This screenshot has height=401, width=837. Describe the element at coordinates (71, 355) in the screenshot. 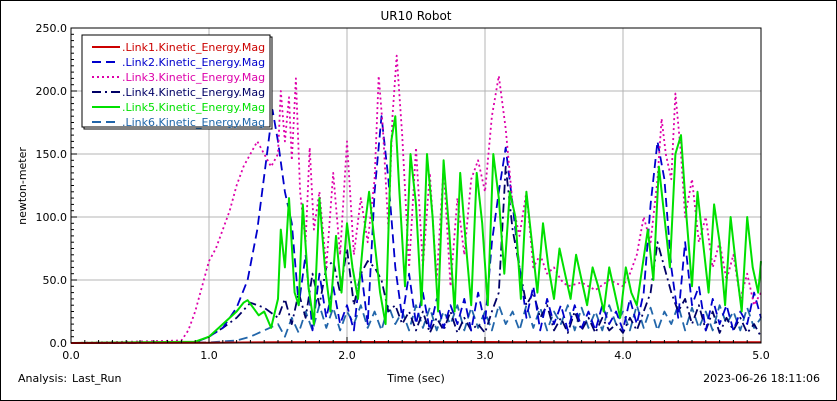

I see `x-tick-label: 0.0` at that location.